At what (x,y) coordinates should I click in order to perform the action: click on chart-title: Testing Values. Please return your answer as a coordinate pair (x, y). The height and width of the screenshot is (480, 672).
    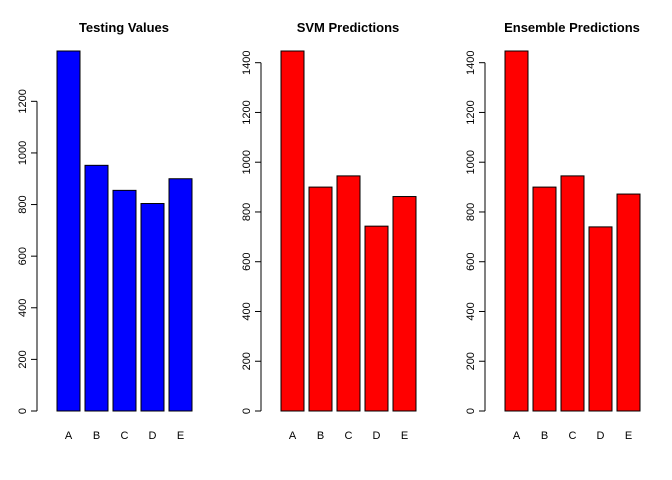
    Looking at the image, I should click on (124, 27).